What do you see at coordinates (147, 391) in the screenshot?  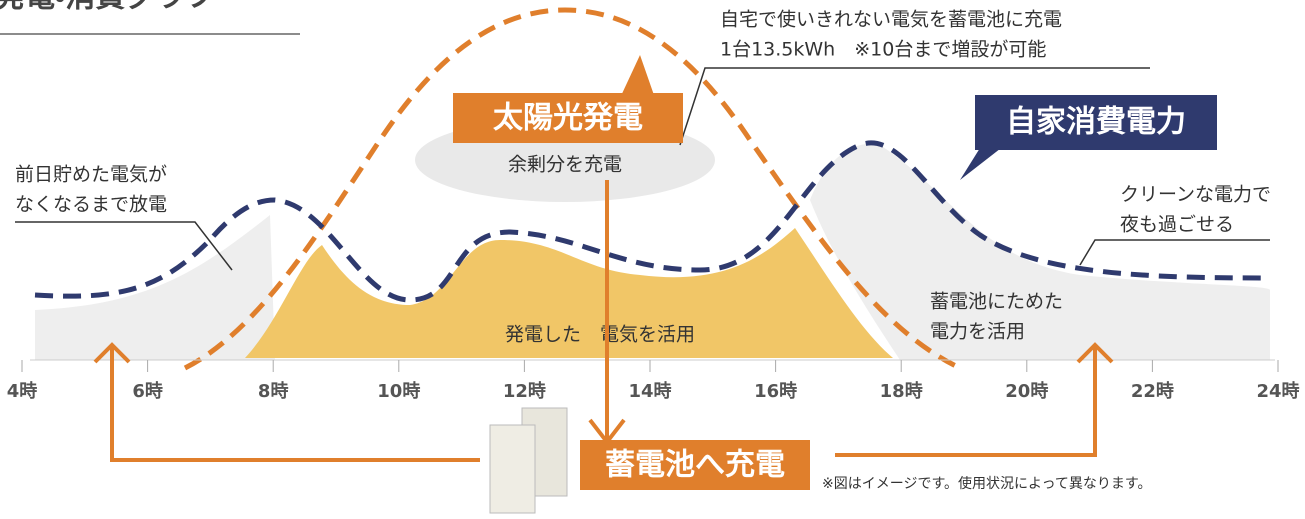 I see `x-tick-label: 6時` at bounding box center [147, 391].